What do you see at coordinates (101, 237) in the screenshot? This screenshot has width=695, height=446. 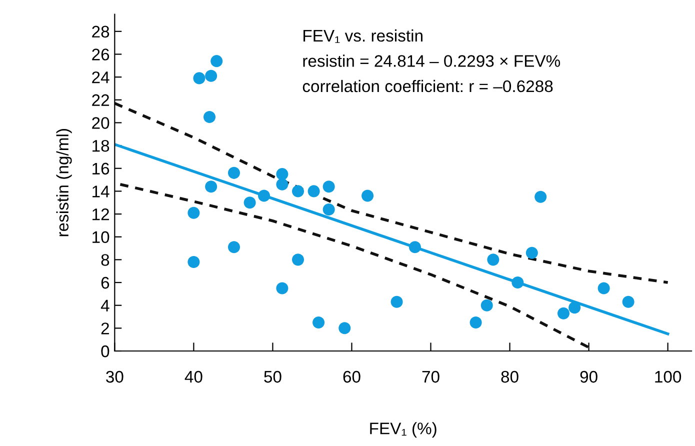 I see `y-tick-label: 10` at bounding box center [101, 237].